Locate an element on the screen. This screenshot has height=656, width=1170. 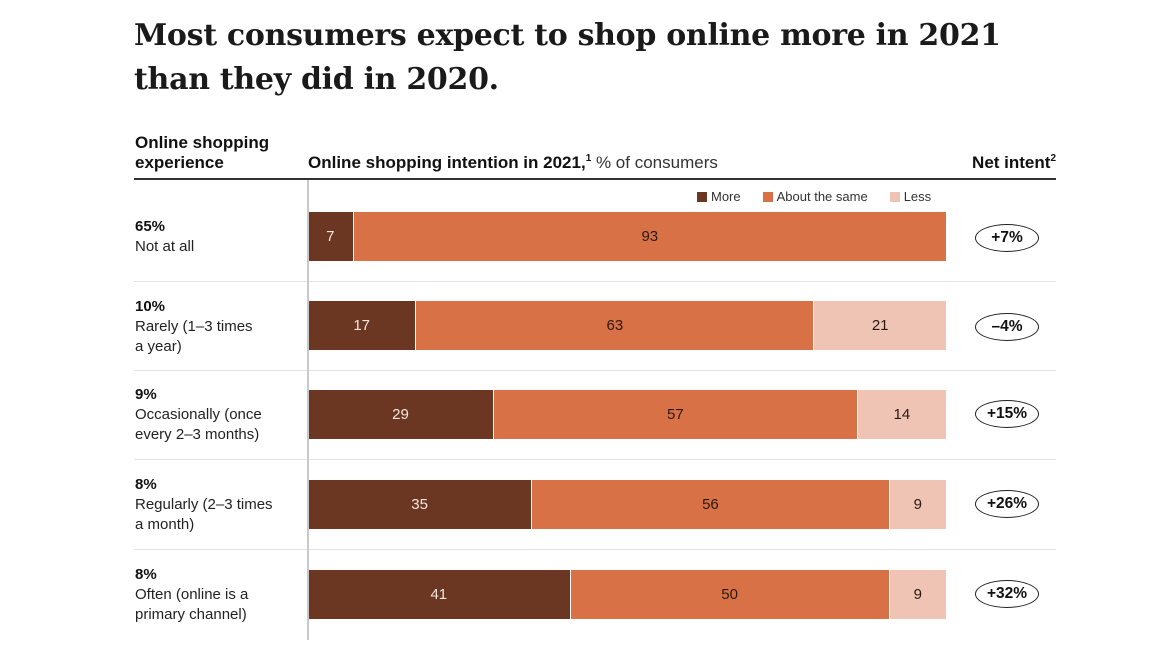
row-share: 10% is located at coordinates (150, 306).